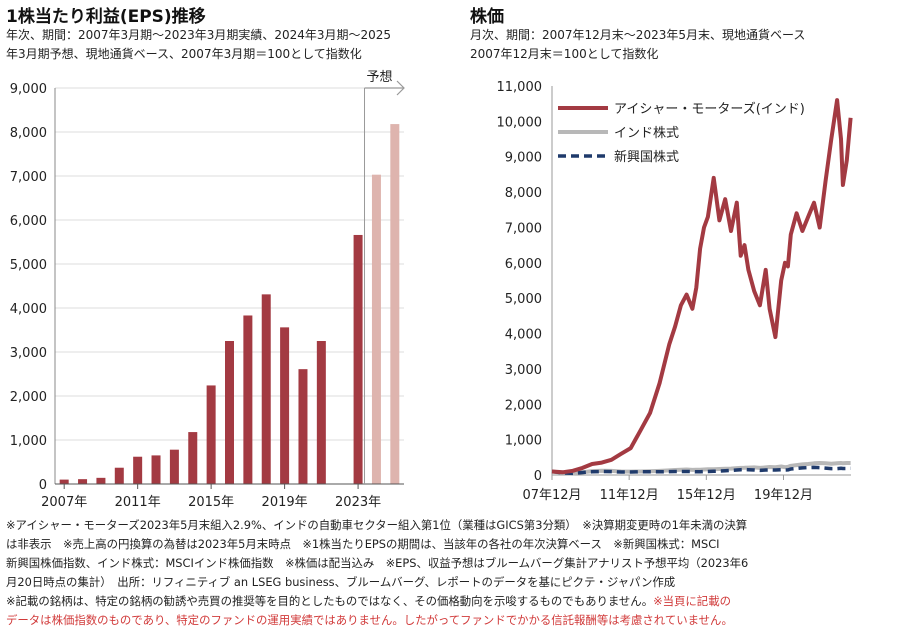  What do you see at coordinates (199, 35) in the screenshot?
I see `left-chart-subtitle-1: 年次、期間：2007年3月期～2023年3月期実績、2024年3月期～2025` at bounding box center [199, 35].